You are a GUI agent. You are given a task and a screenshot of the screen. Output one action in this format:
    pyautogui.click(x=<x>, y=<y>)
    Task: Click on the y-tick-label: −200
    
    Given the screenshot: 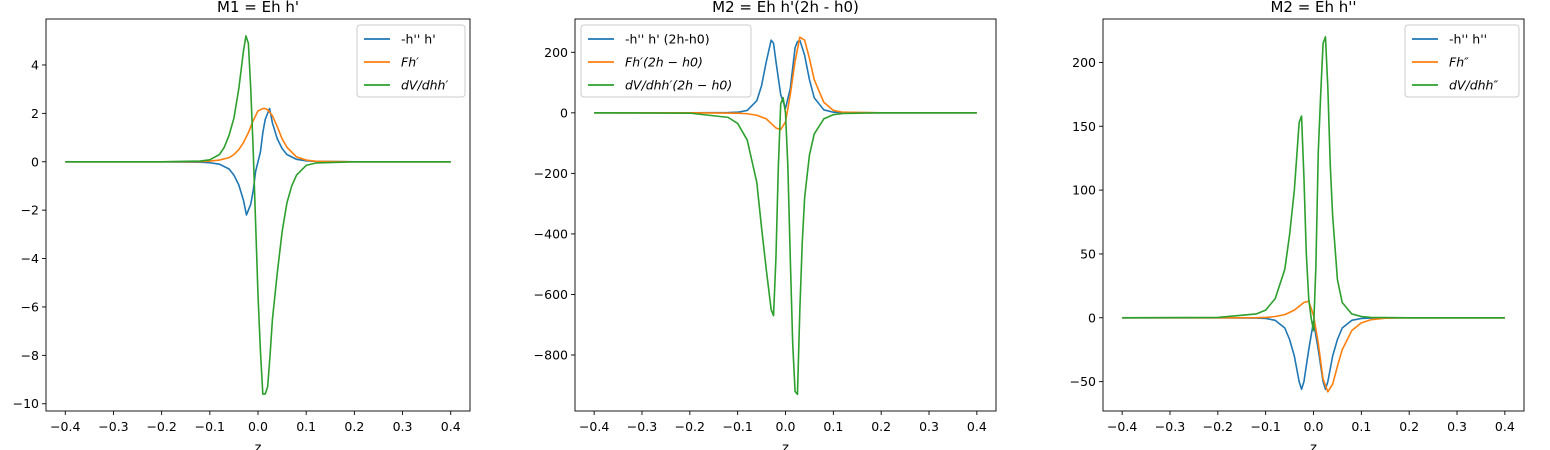 What is the action you would take?
    pyautogui.click(x=551, y=173)
    